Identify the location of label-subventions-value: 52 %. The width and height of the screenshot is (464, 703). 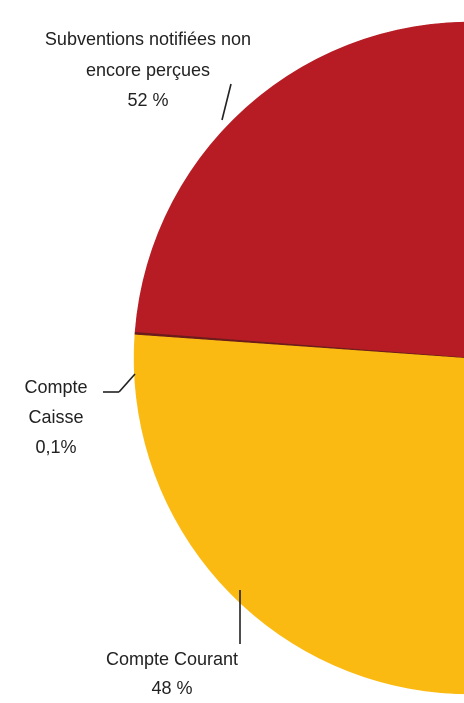
(147, 100).